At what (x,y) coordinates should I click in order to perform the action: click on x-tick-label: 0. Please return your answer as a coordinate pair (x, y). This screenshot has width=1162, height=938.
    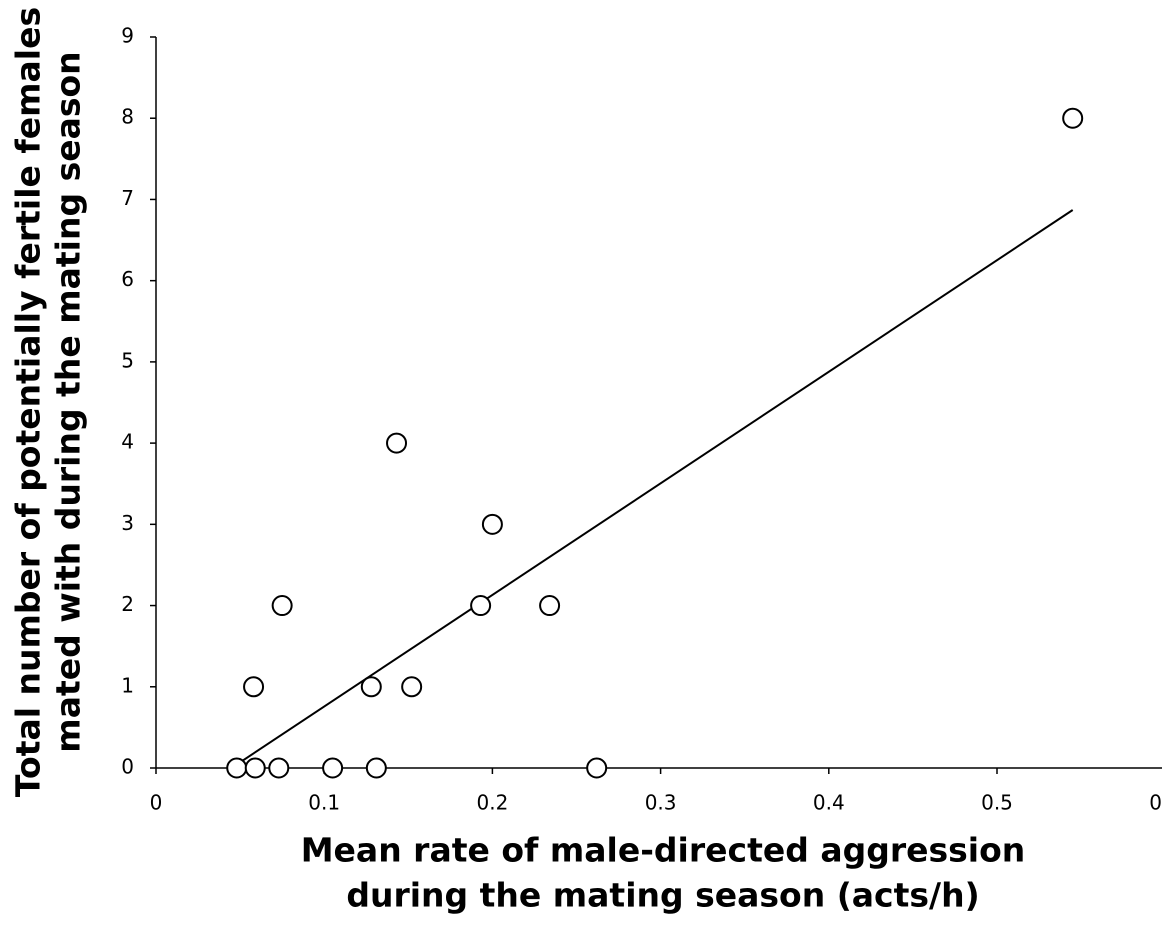
    Looking at the image, I should click on (156, 803).